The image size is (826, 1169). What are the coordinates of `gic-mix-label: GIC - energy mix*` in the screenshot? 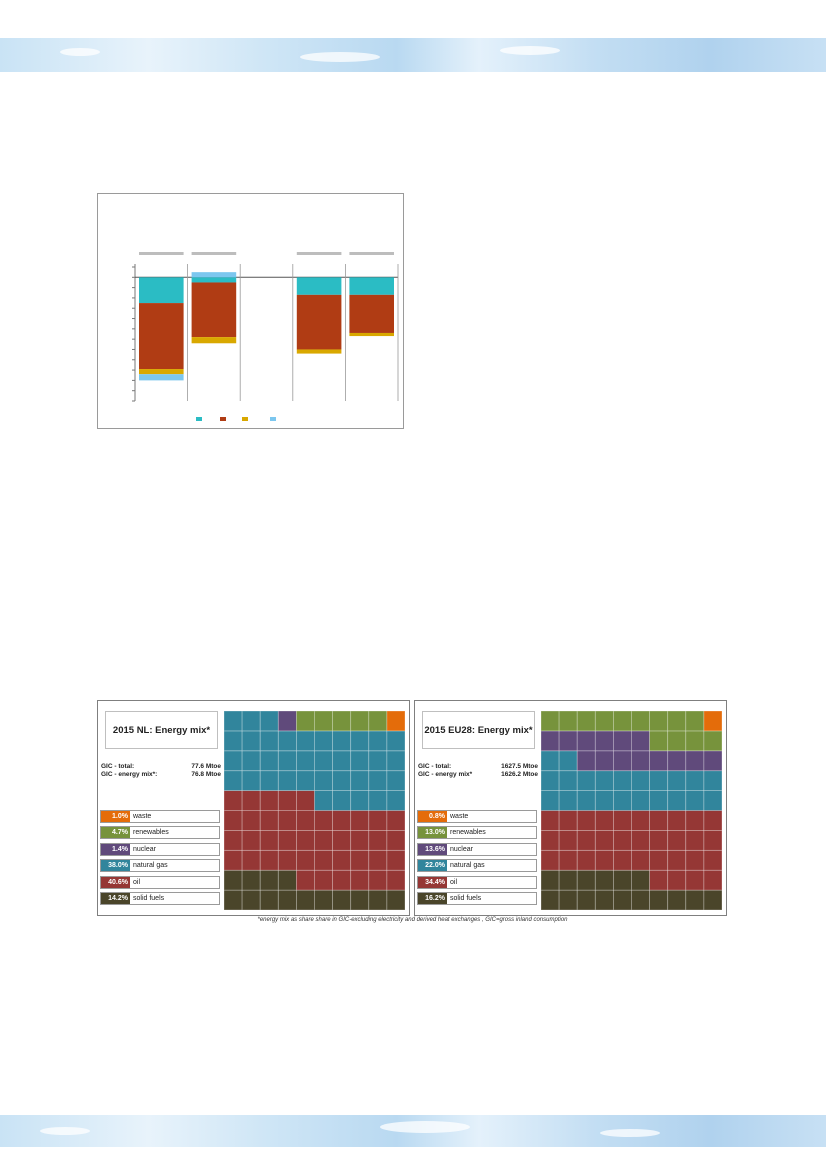 It's located at (445, 774).